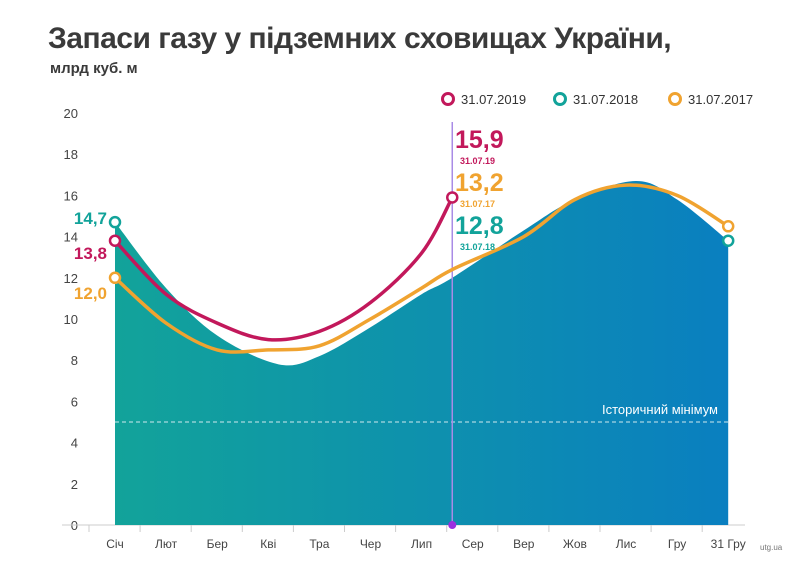  Describe the element at coordinates (94, 68) in the screenshot. I see `chart-subtitle: млрд куб. м` at that location.